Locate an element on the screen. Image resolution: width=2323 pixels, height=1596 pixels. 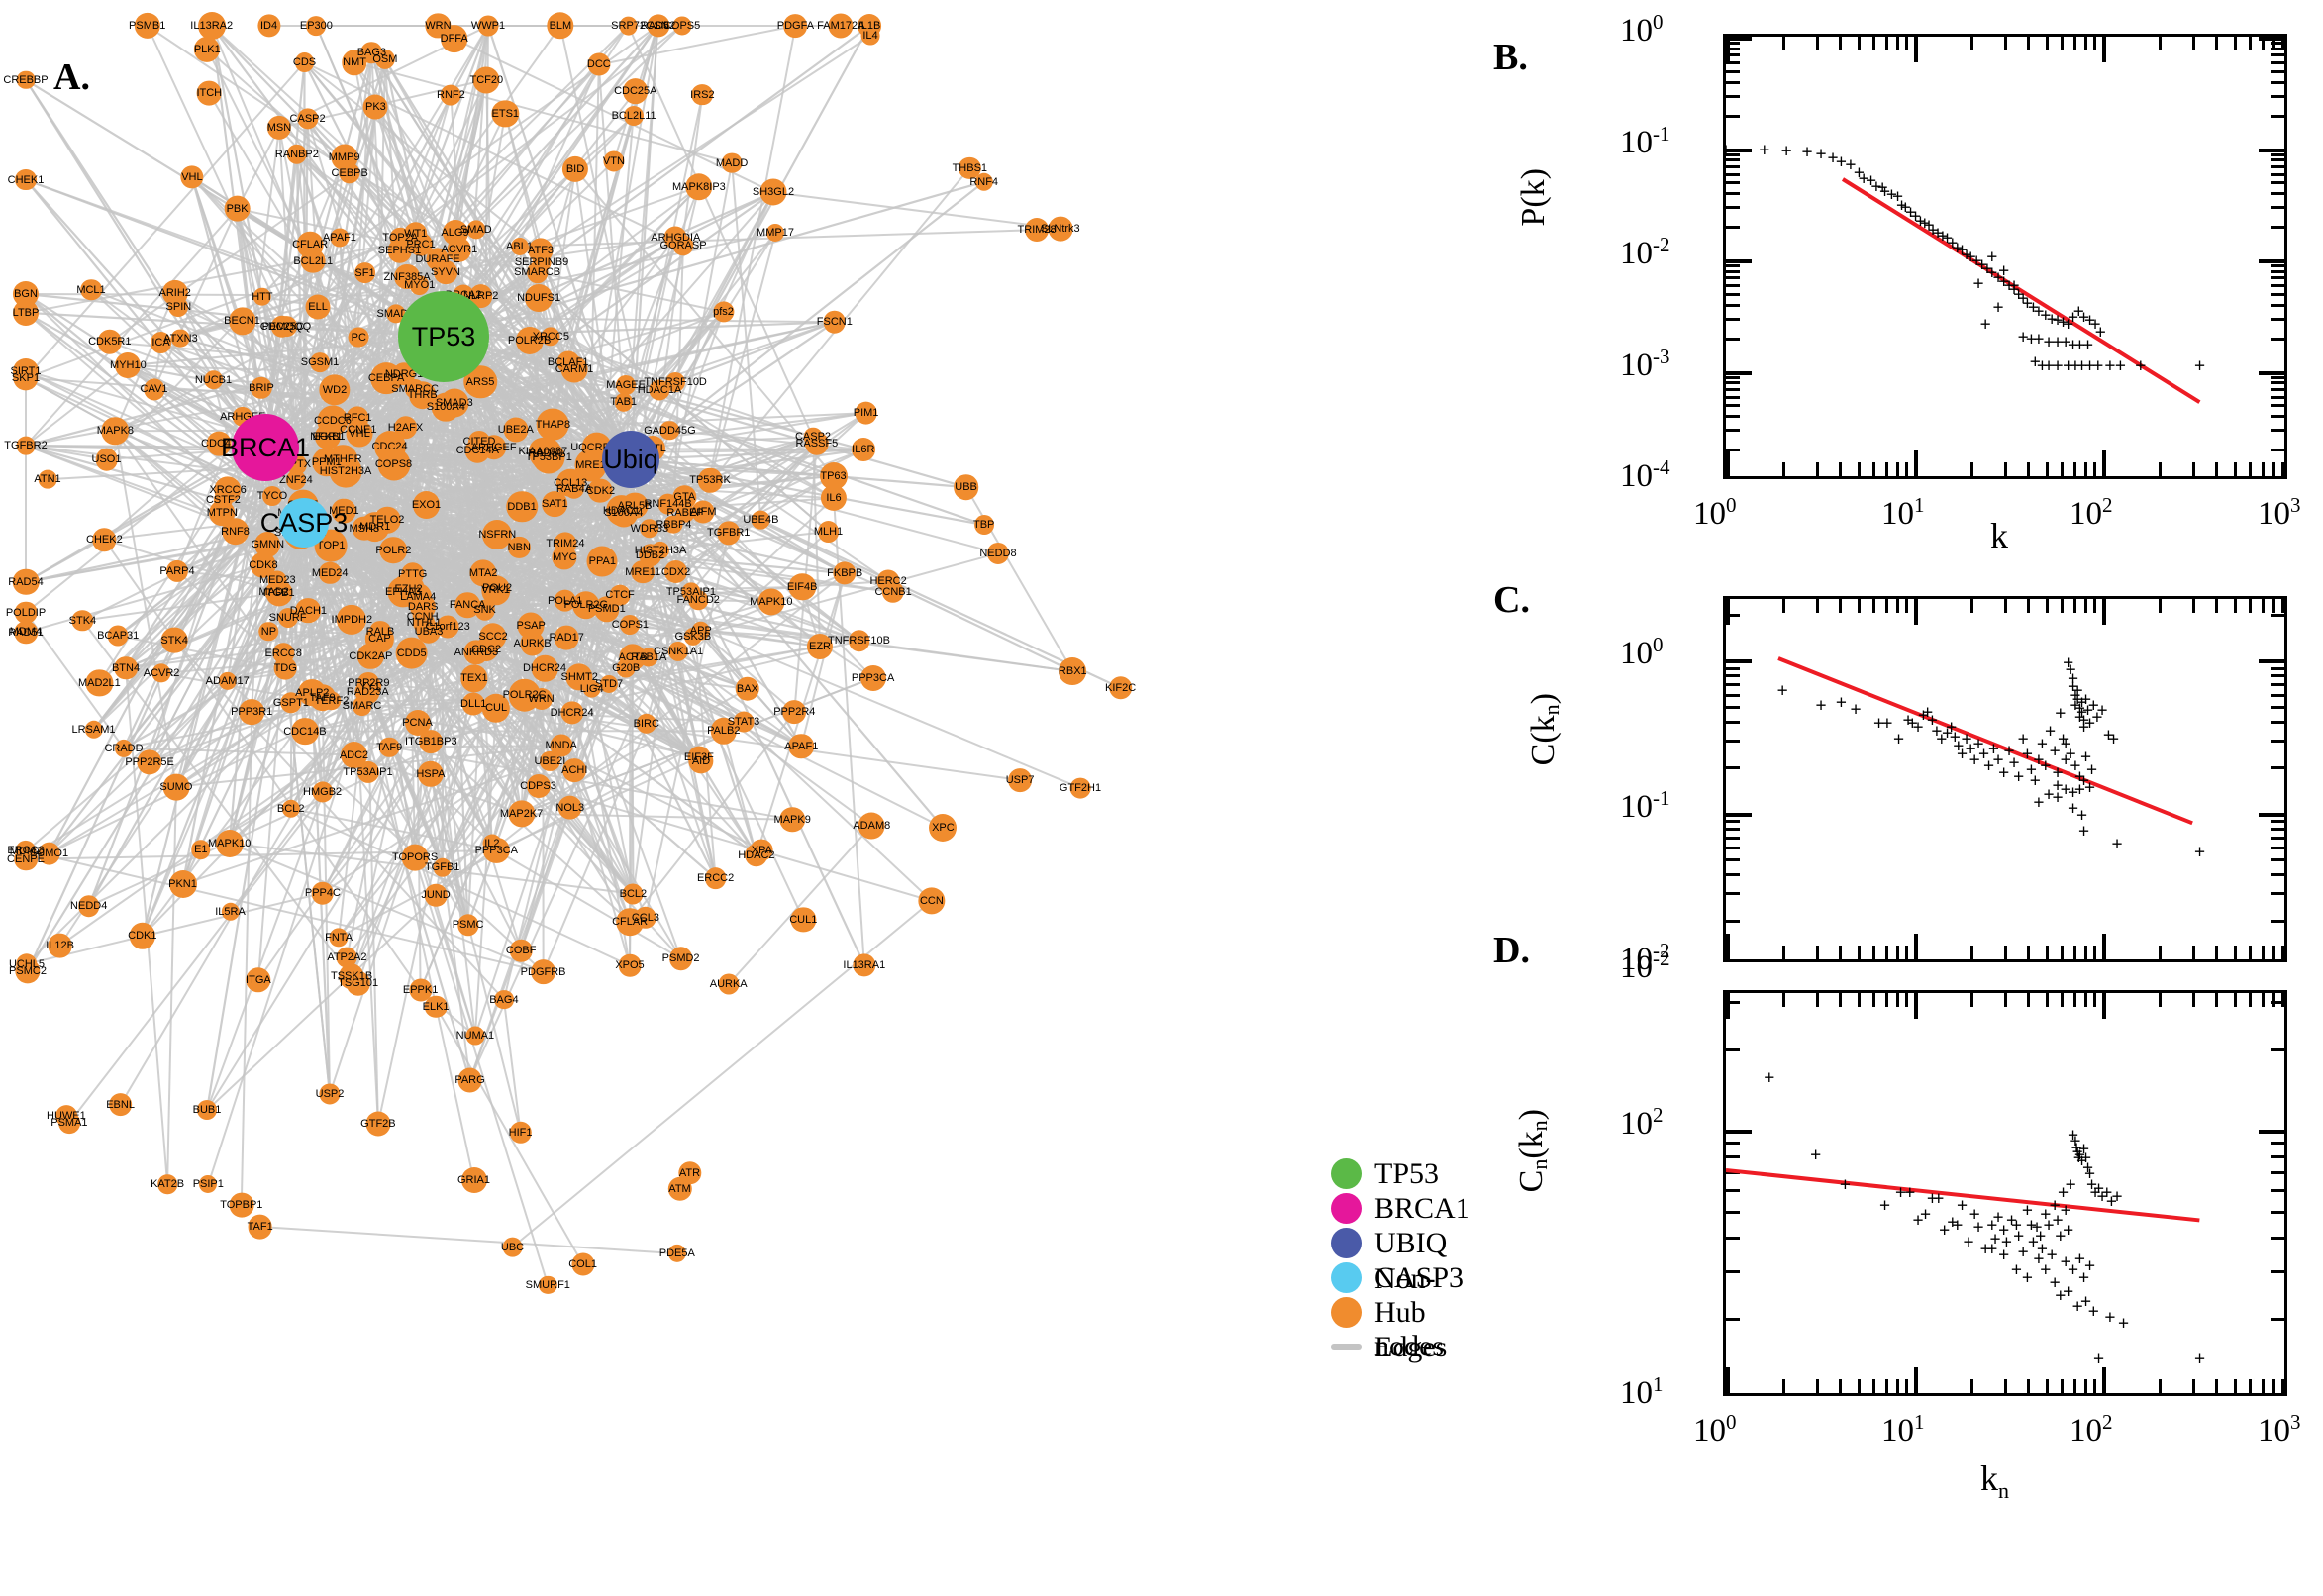
hub-node-ubiq: Ubiq is located at coordinates (630, 459).